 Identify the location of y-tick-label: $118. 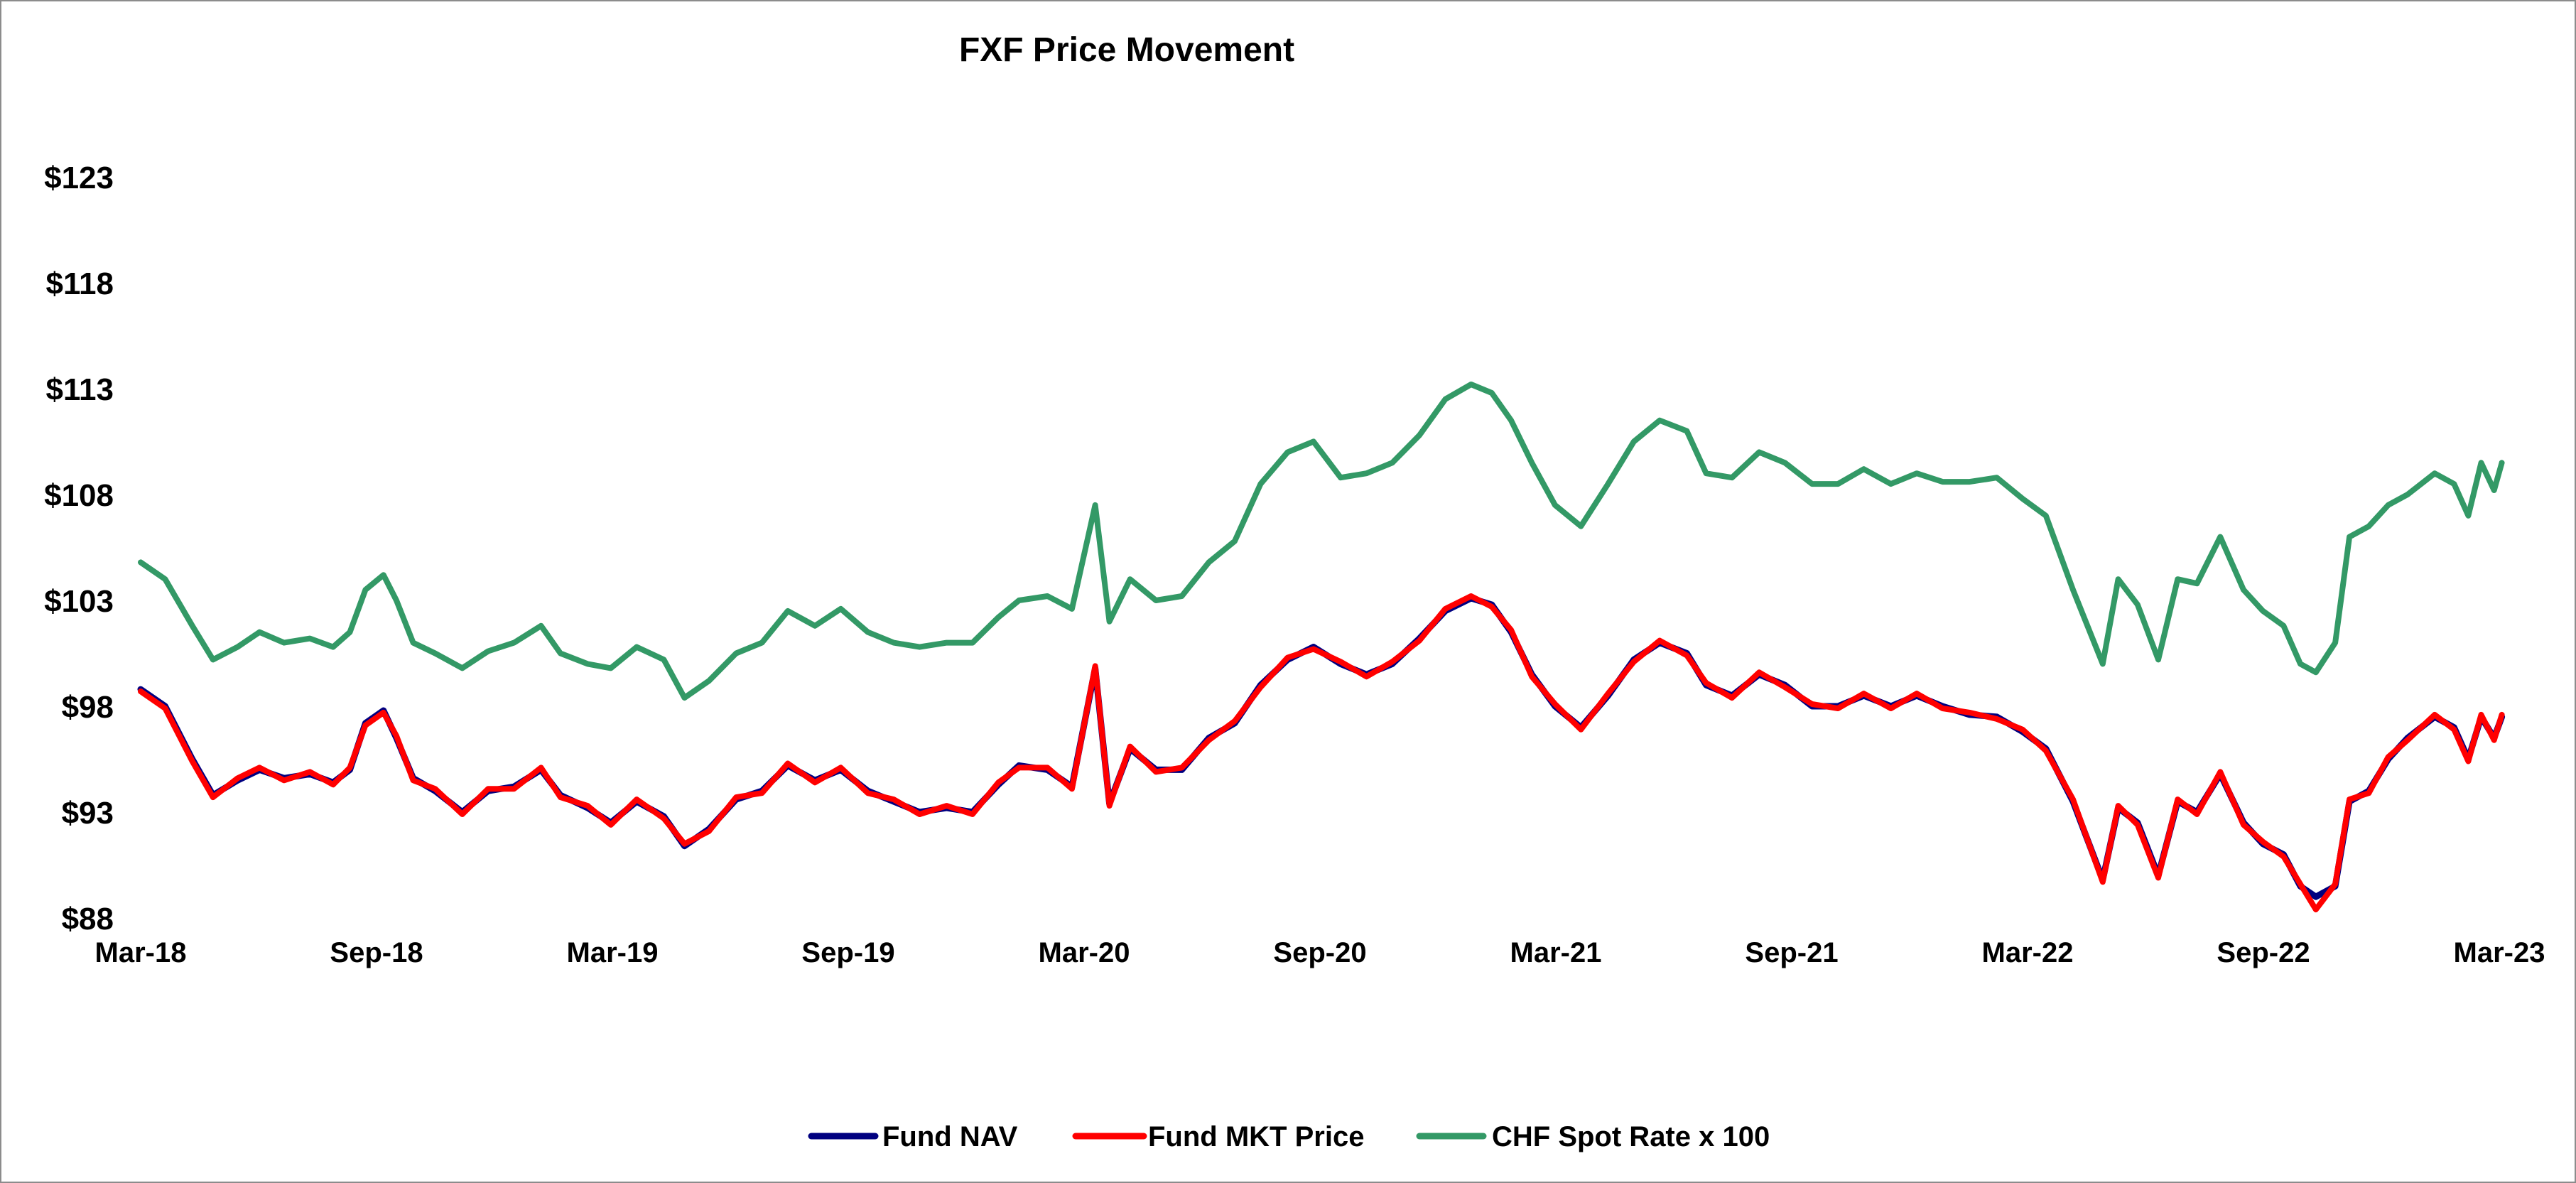
(80, 283).